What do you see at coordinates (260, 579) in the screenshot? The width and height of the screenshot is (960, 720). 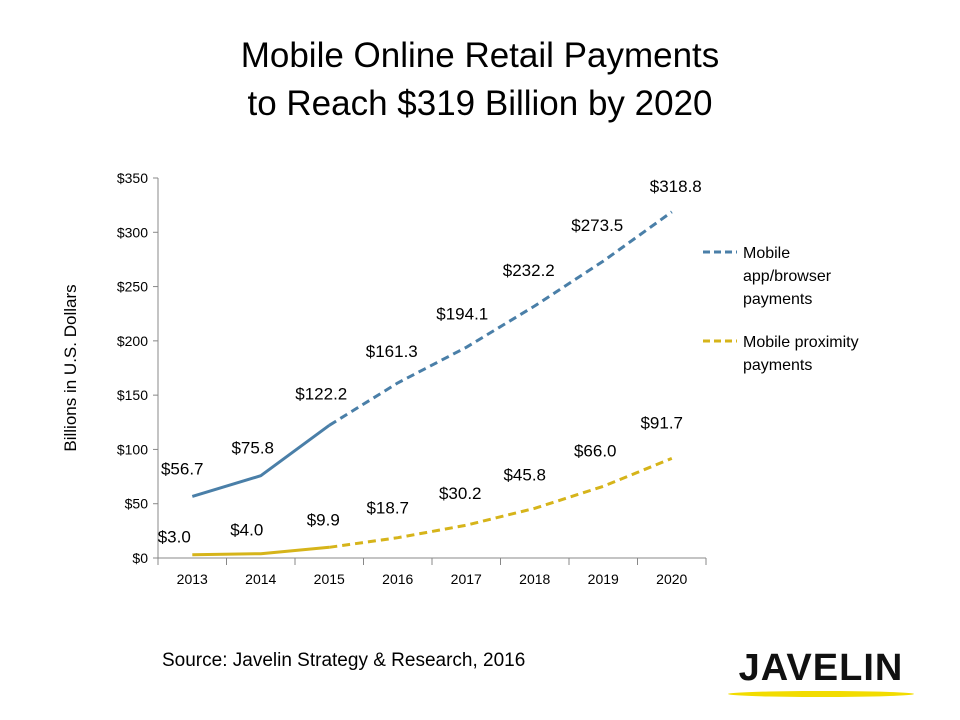 I see `x-tick-label: 2014` at bounding box center [260, 579].